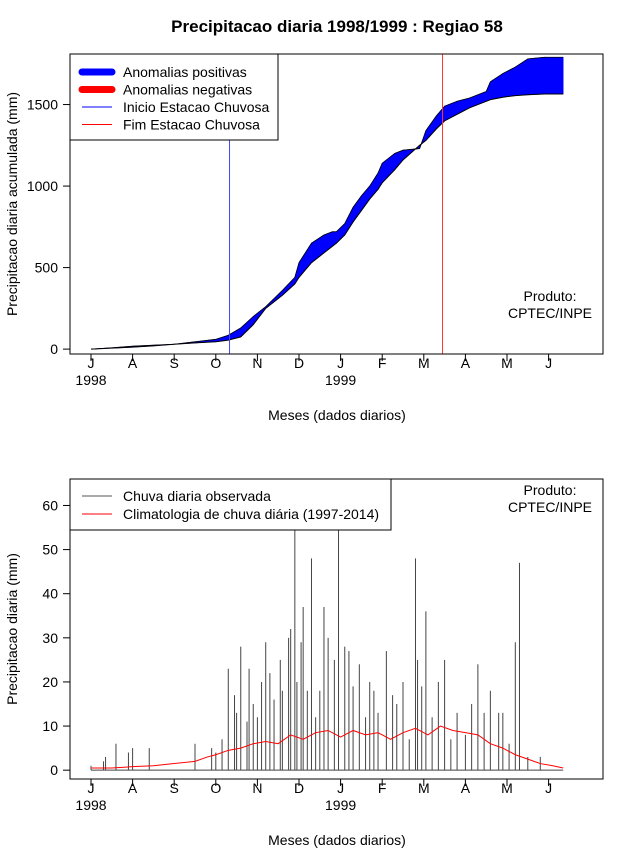 This screenshot has height=850, width=640. Describe the element at coordinates (50, 726) in the screenshot. I see `y-tick-label: 10` at that location.